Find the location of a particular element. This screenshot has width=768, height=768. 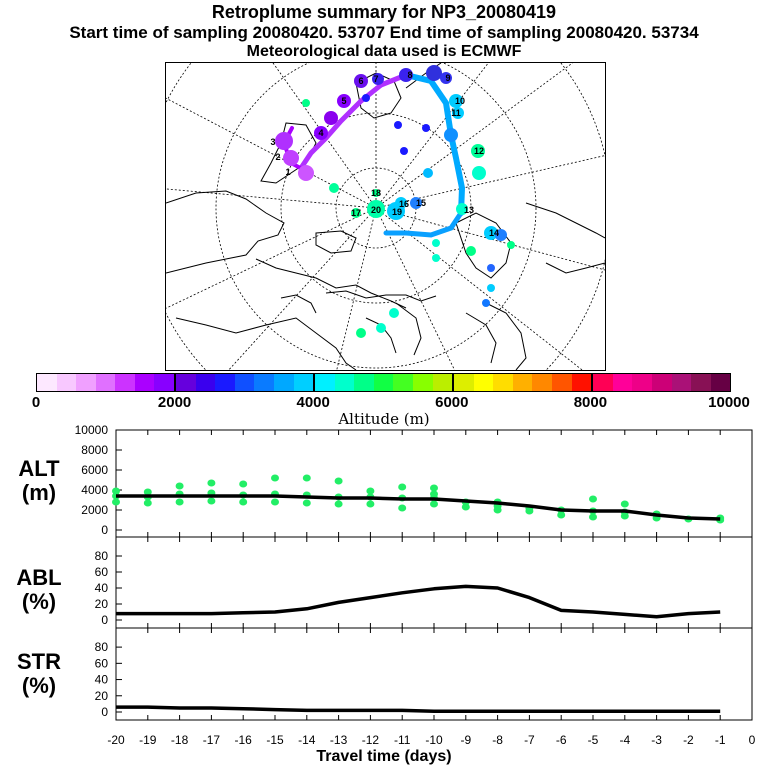

x-tick-label: -5 is located at coordinates (593, 740).